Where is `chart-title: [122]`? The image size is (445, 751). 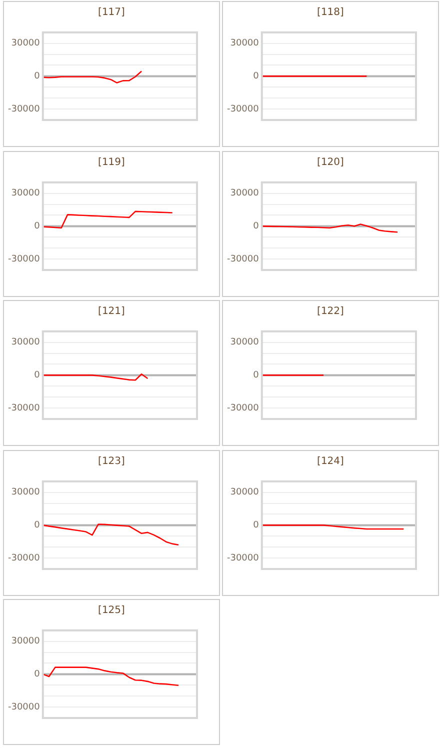 chart-title: [122] is located at coordinates (330, 312).